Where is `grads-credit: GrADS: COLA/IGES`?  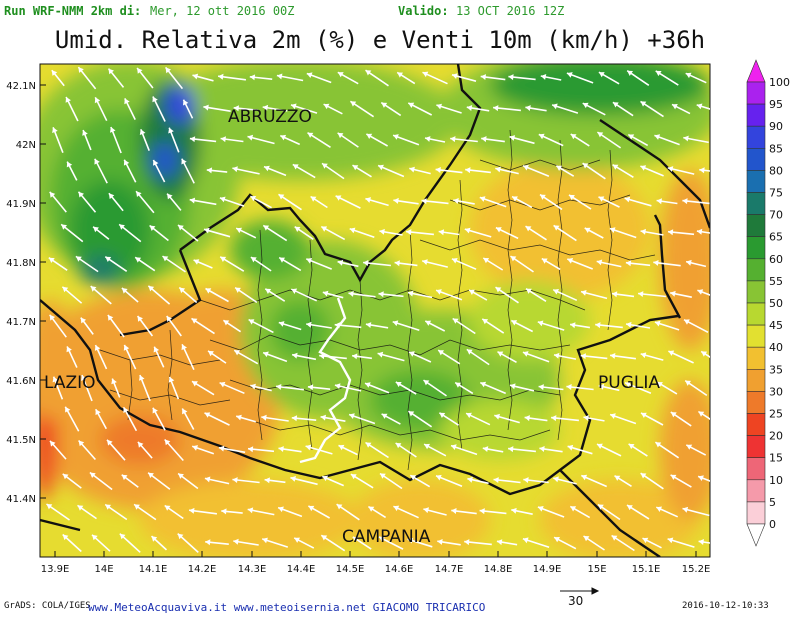 grads-credit: GrADS: COLA/IGES is located at coordinates (47, 606).